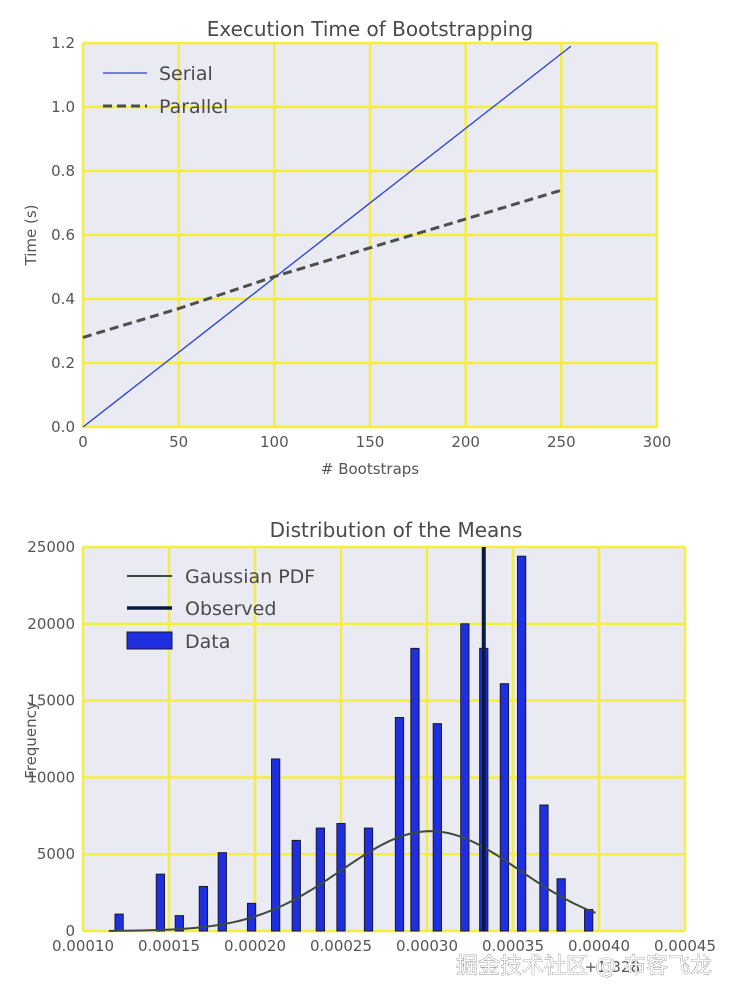  Describe the element at coordinates (370, 469) in the screenshot. I see `x-axis-label: # Bootstraps` at that location.